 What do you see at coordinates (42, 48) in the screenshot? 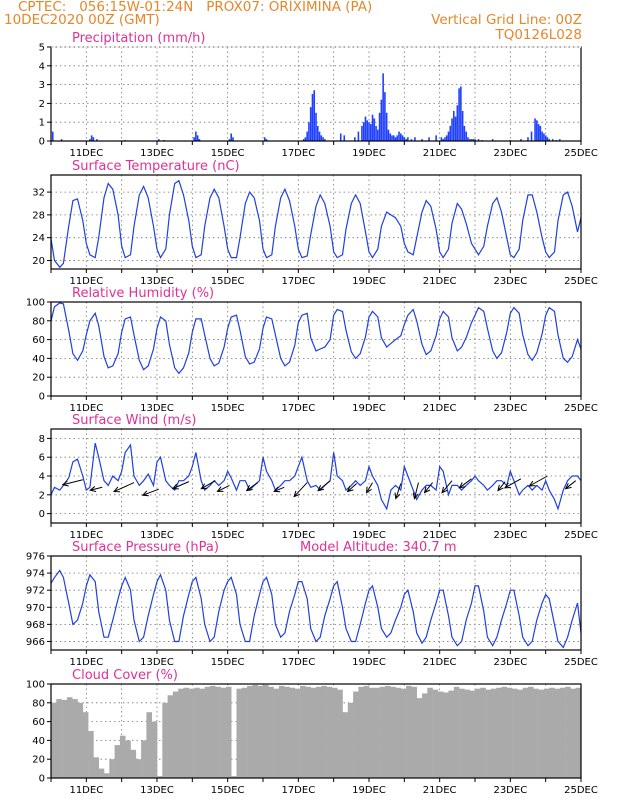
I see `y-tick-label: 5` at bounding box center [42, 48].